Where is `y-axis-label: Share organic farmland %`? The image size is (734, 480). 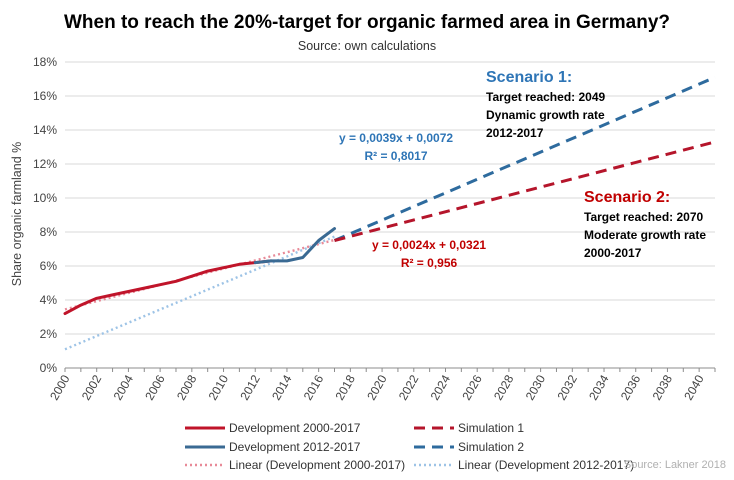 y-axis-label: Share organic farmland % is located at coordinates (17, 214).